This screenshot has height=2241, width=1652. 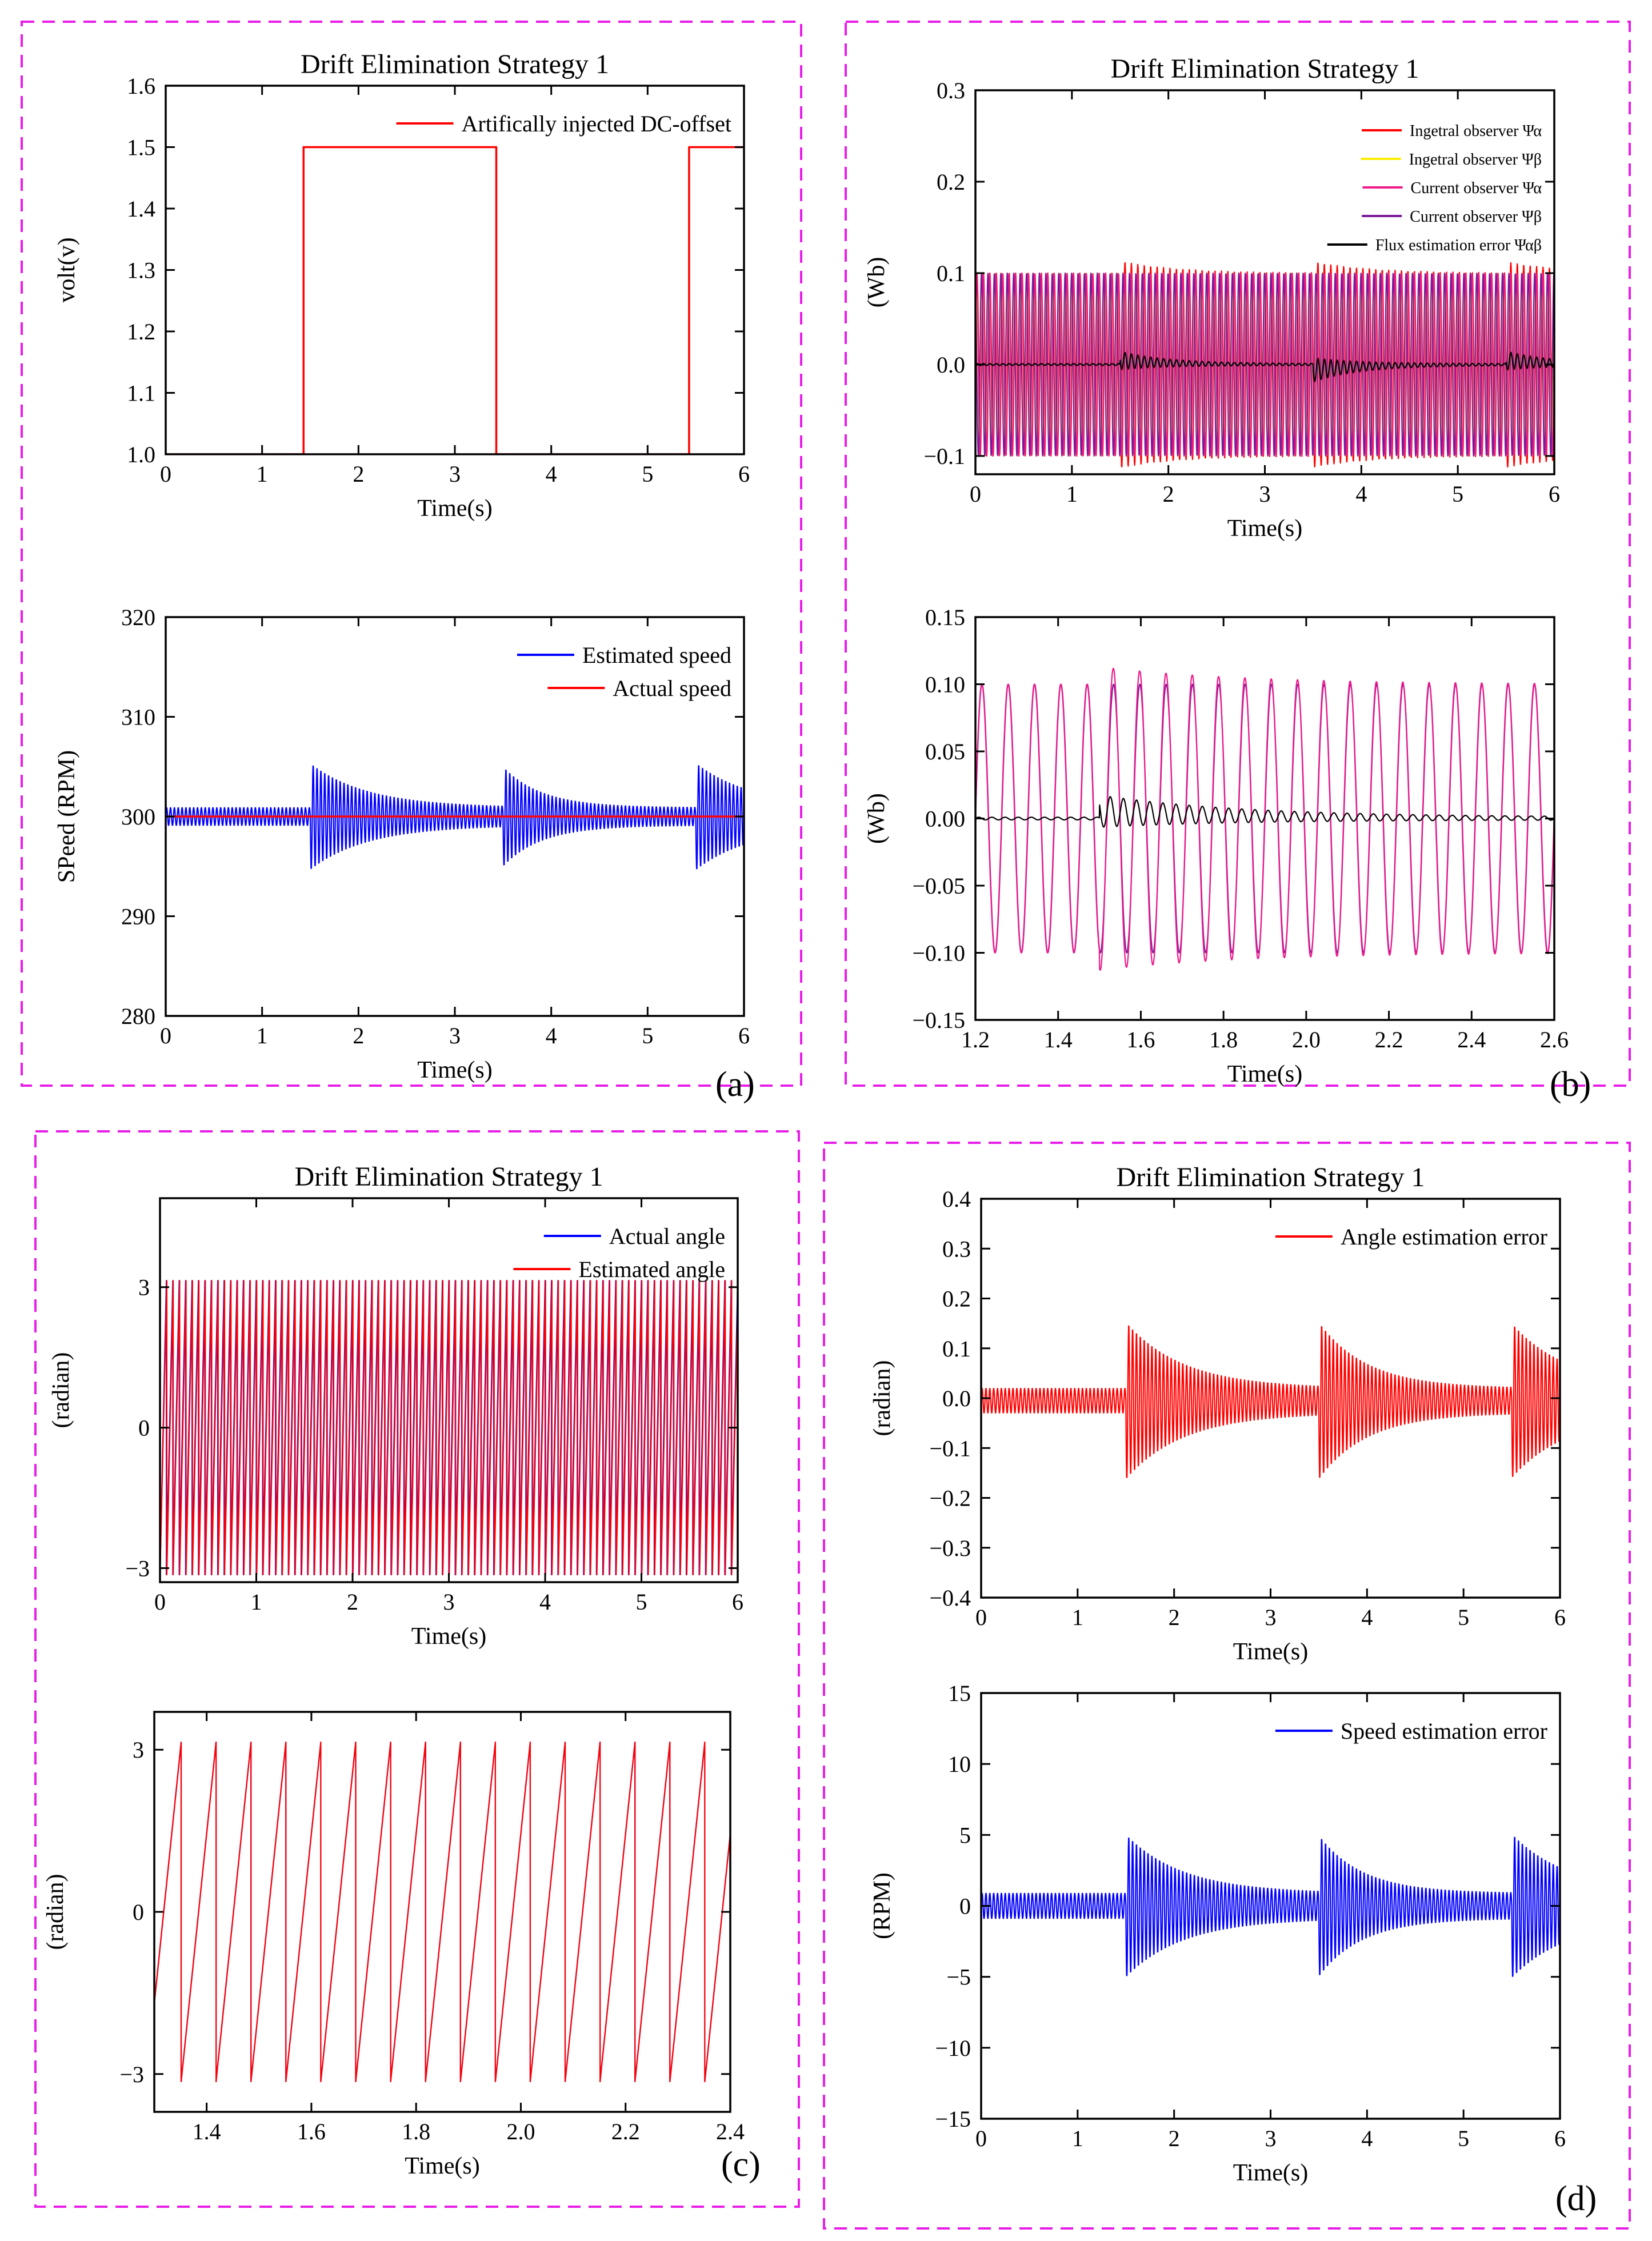 I want to click on y-tick-label: 1.1, so click(x=141, y=394).